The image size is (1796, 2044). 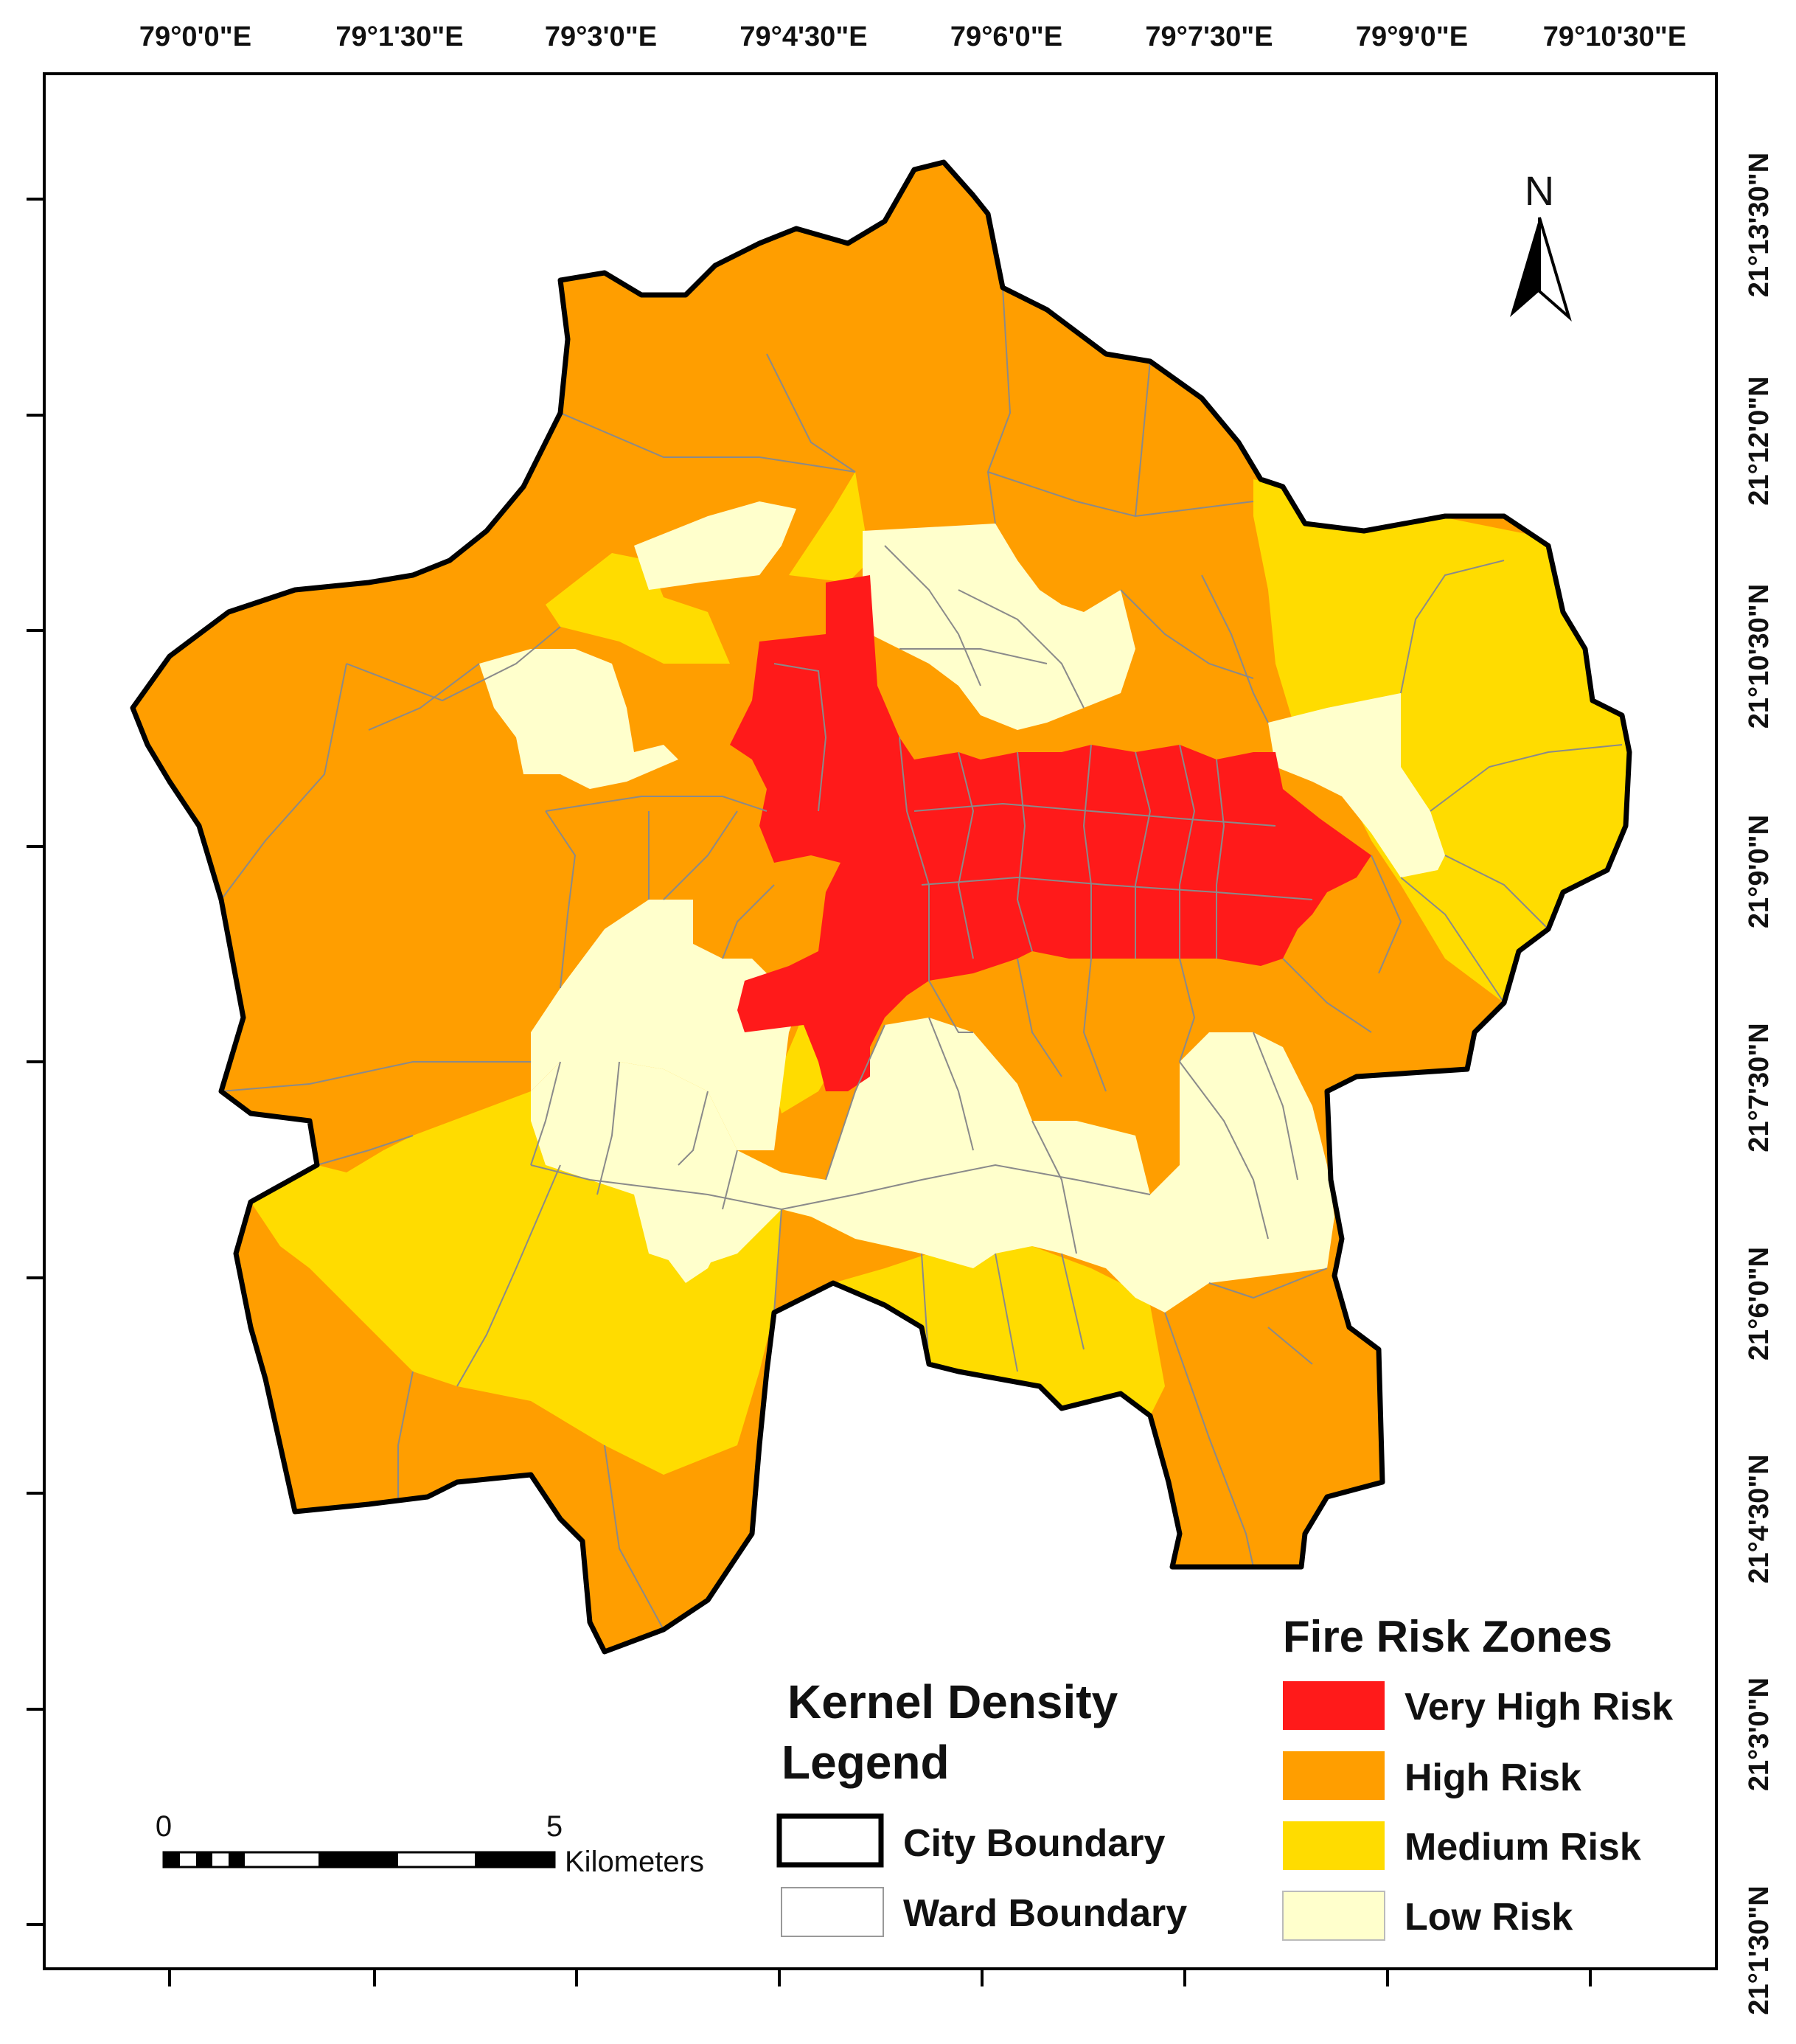 I want to click on city-boundary-swatch, so click(x=830, y=1840).